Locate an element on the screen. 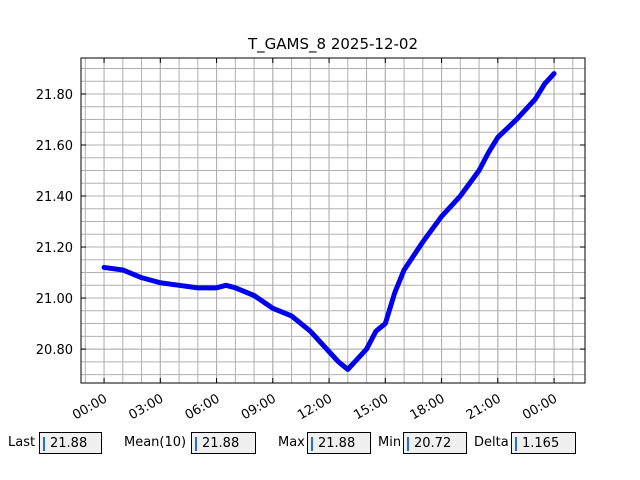  x-tick-label: 18:00 is located at coordinates (428, 407).